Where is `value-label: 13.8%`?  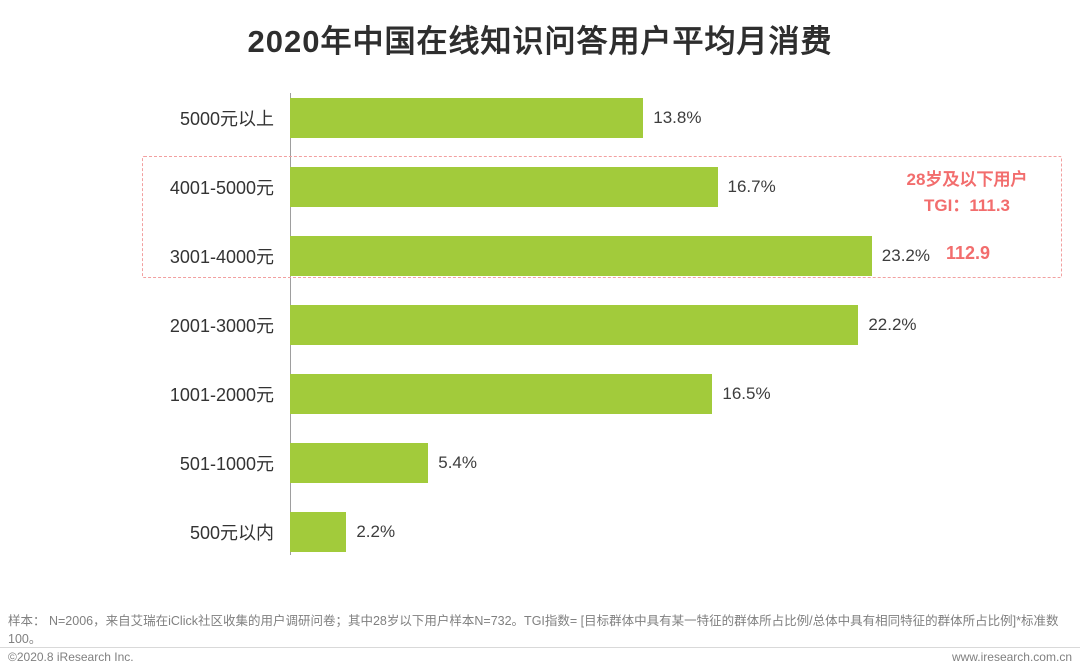 value-label: 13.8% is located at coordinates (677, 117).